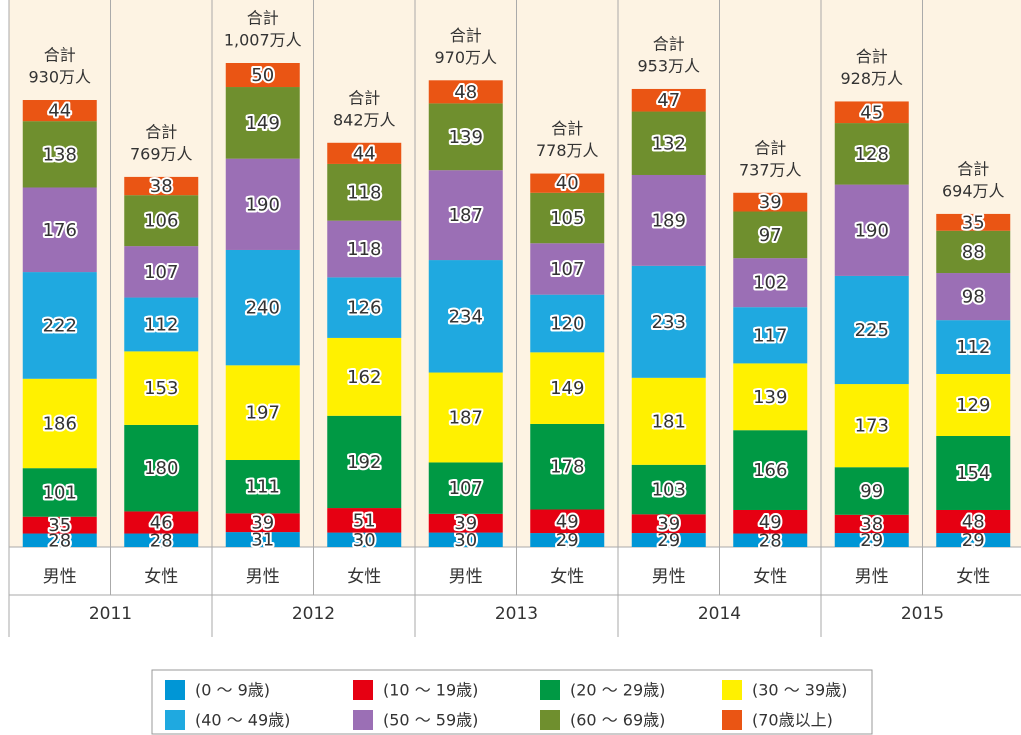  Describe the element at coordinates (516, 614) in the screenshot. I see `group-label: 2013` at that location.